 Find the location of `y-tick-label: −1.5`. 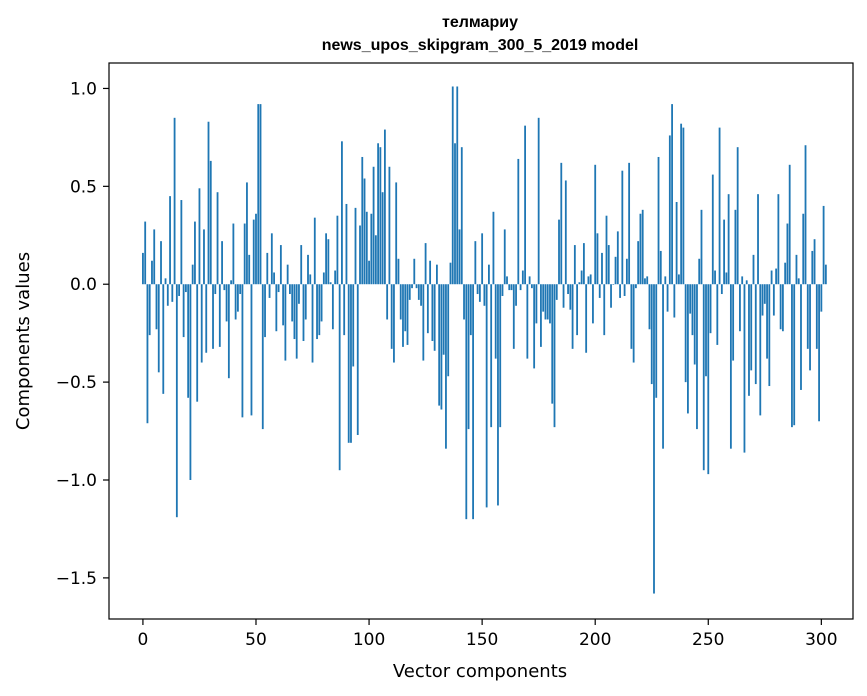

y-tick-label: −1.5 is located at coordinates (76, 579).